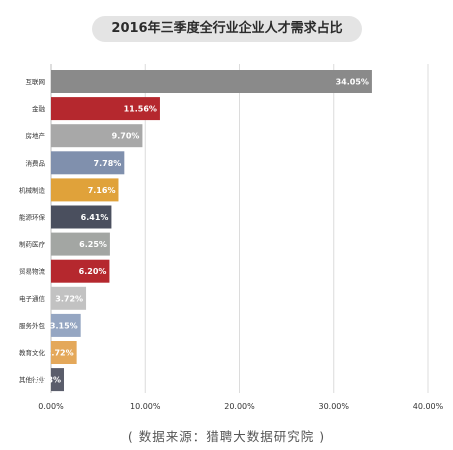  What do you see at coordinates (32, 271) in the screenshot?
I see `category-label: 贸易物流` at bounding box center [32, 271].